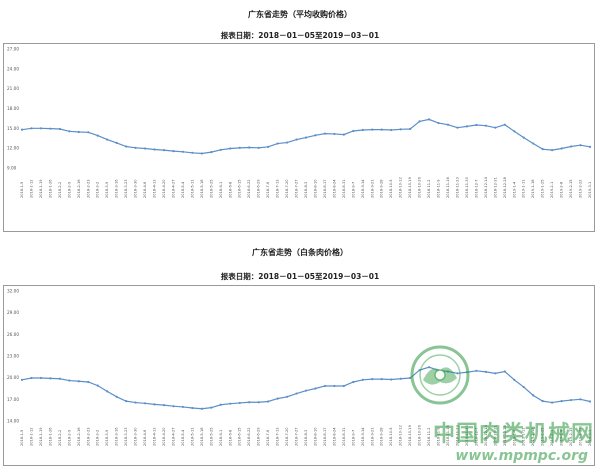 Image resolution: width=600 pixels, height=466 pixels. Describe the element at coordinates (476, 436) in the screenshot. I see `x-tick-label: 2018-12-7` at that location.